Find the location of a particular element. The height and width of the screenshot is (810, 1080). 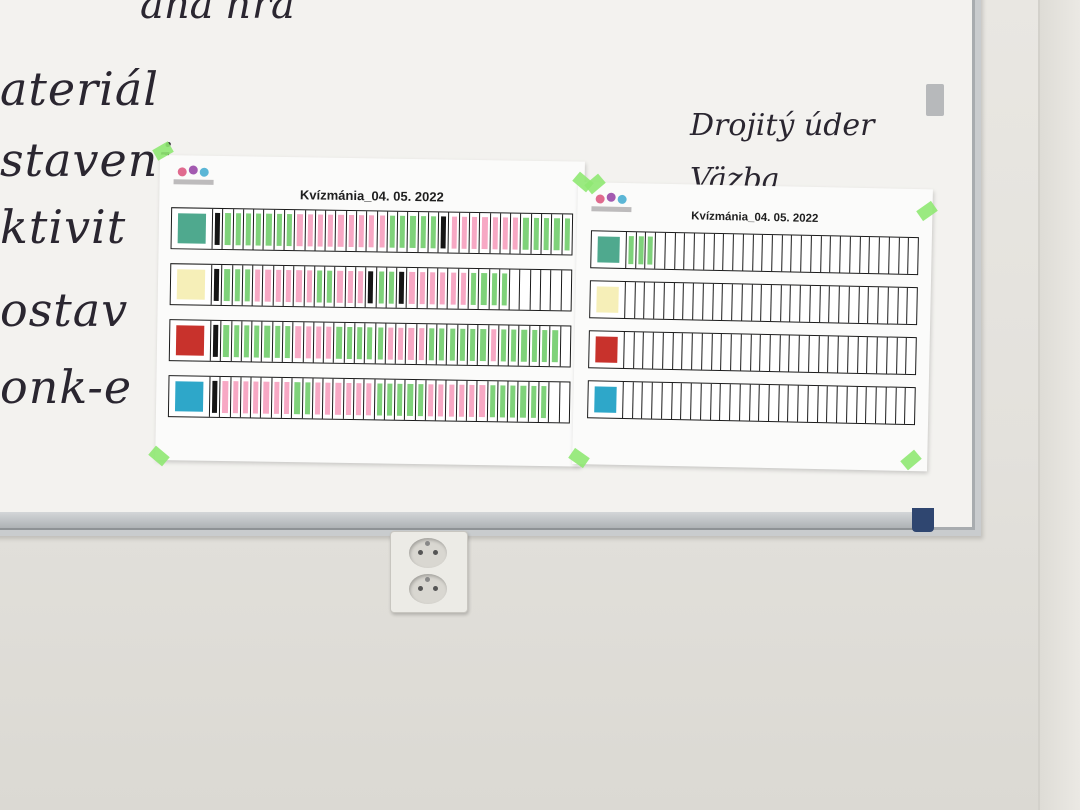

scoresheet-1-title: Kvízmánia_04. 05. 2022 is located at coordinates (371, 196).